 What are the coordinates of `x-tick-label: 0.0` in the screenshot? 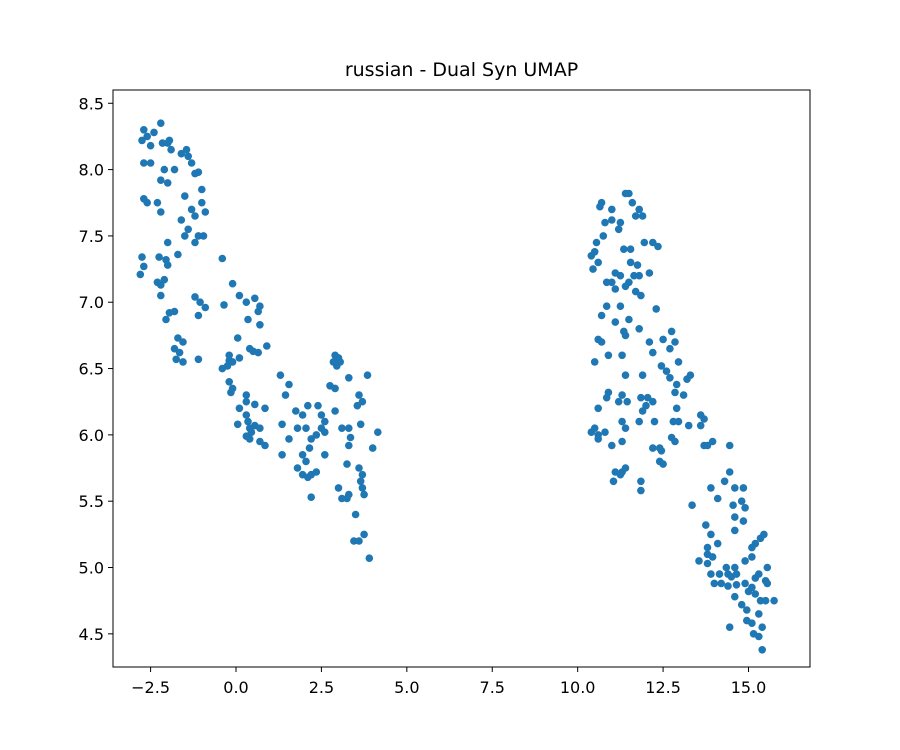 It's located at (235, 687).